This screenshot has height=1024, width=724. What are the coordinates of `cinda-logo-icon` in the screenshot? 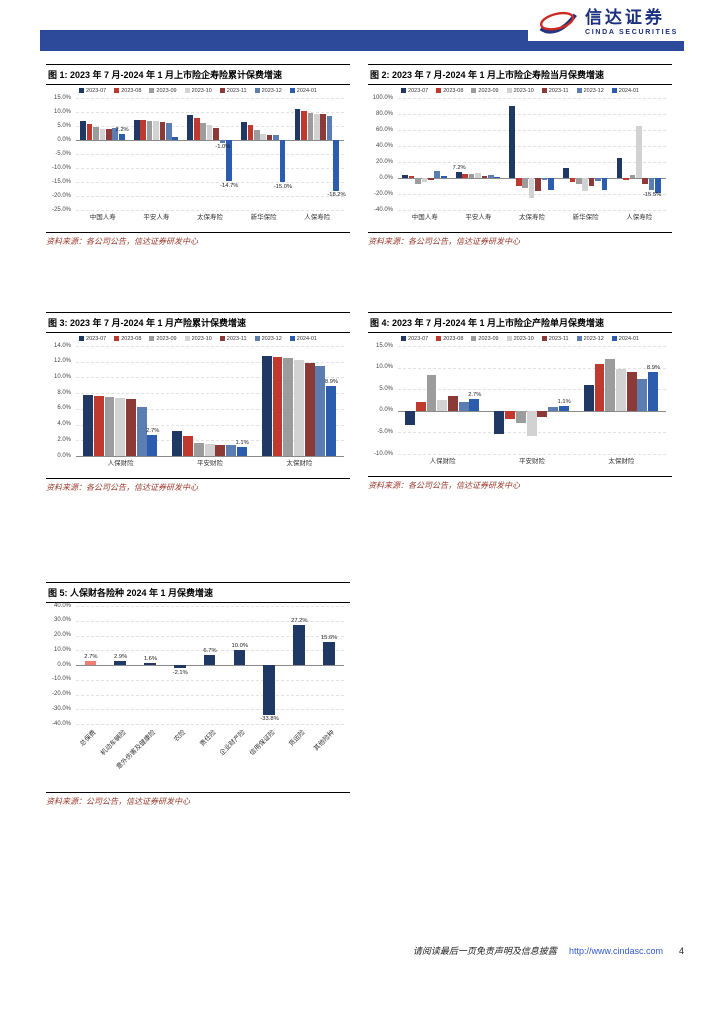 It's located at (558, 22).